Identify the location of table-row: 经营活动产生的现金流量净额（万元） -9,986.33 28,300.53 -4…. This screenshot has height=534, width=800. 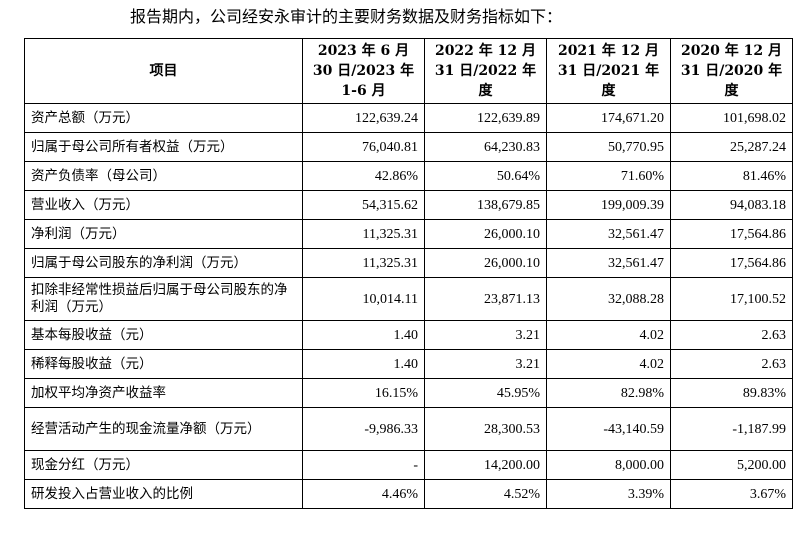
(408, 429).